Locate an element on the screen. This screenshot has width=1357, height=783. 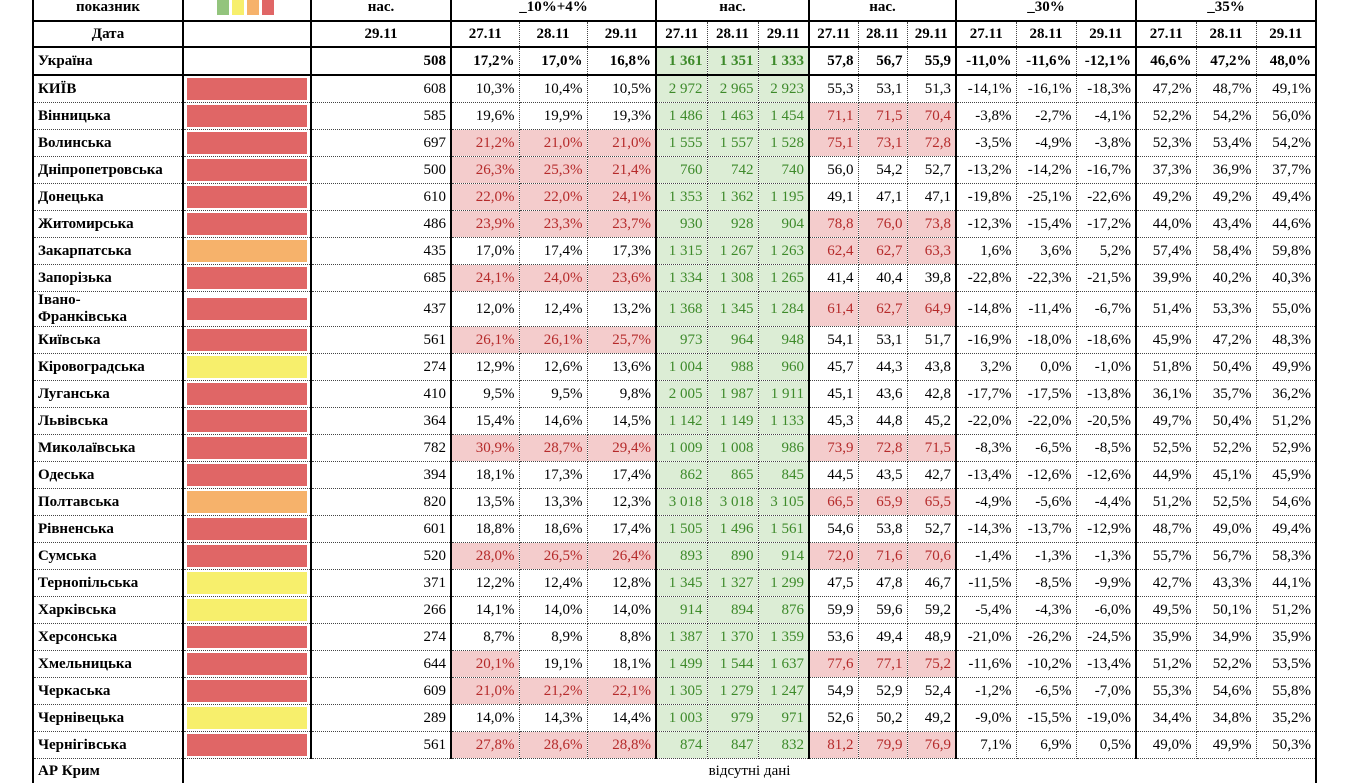
value-cell: 49,7% is located at coordinates (1166, 421).